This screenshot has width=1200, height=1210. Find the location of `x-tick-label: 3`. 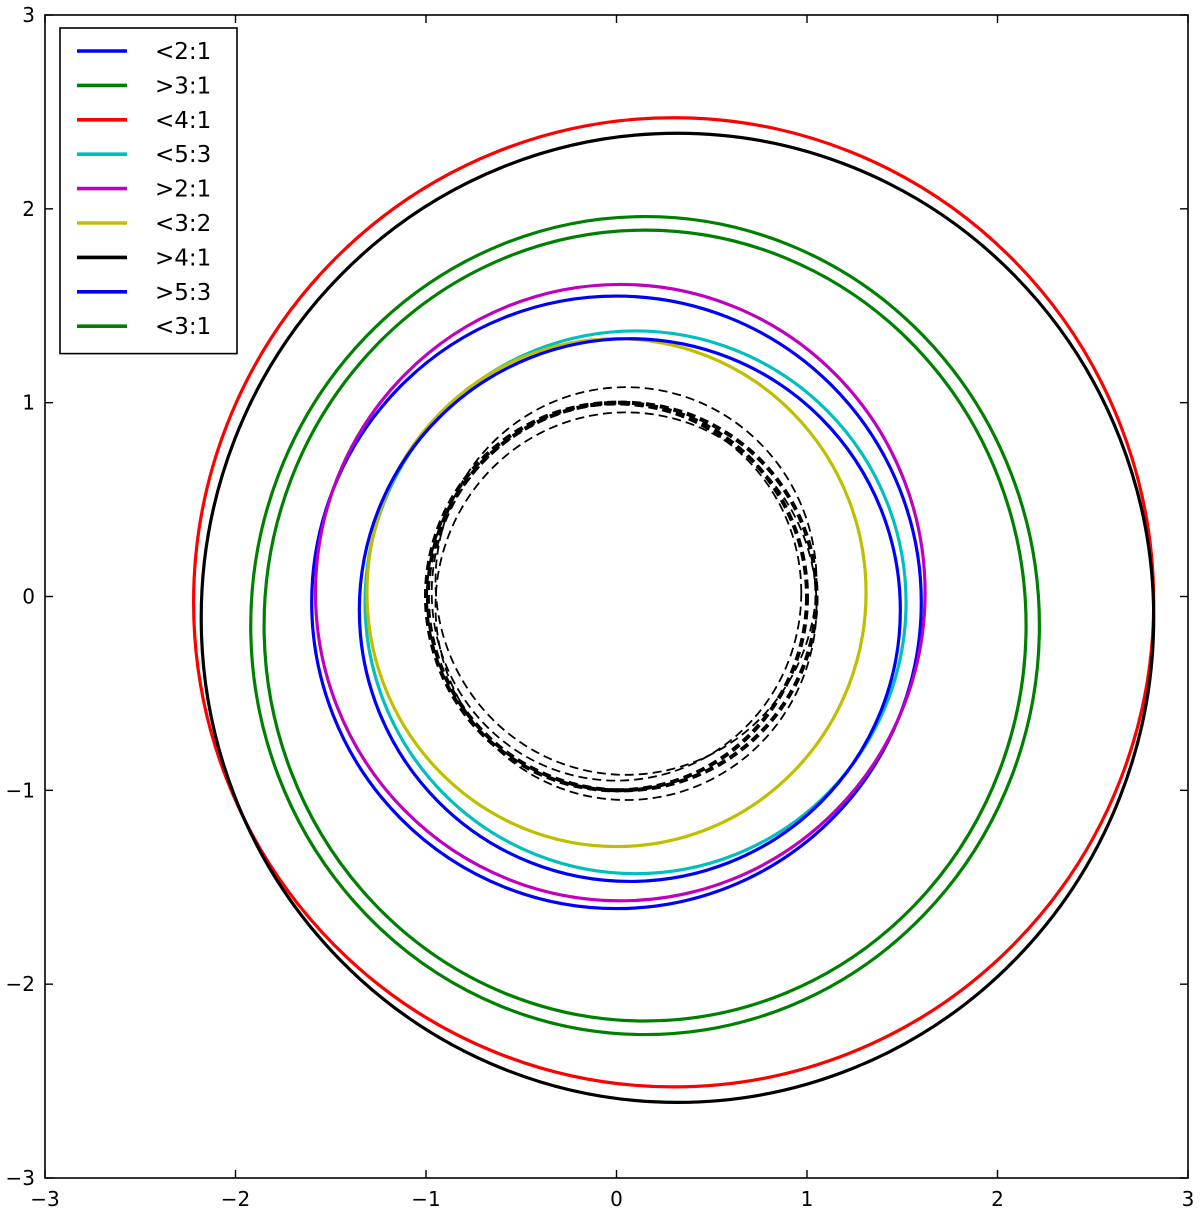

x-tick-label: 3 is located at coordinates (1188, 1198).